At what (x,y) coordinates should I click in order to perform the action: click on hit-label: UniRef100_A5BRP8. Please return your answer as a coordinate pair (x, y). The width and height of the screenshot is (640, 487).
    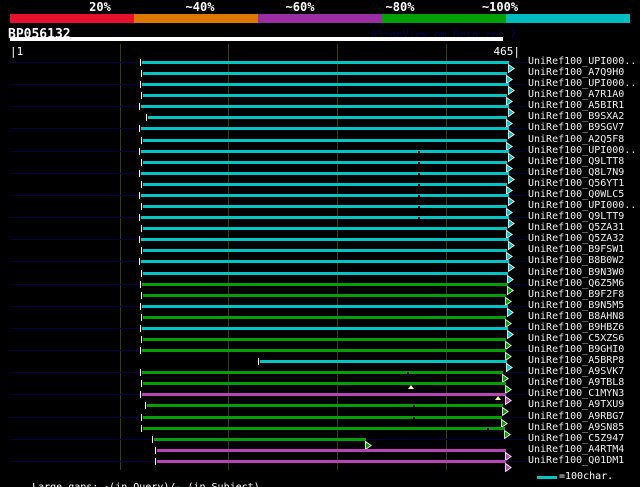
    Looking at the image, I should click on (576, 360).